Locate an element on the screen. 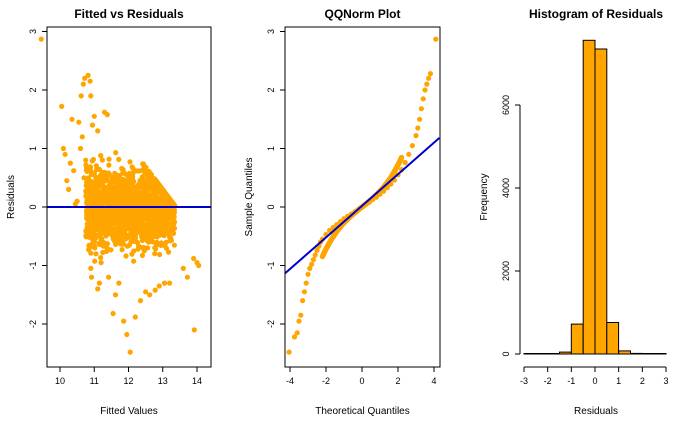 The width and height of the screenshot is (700, 432). y-axis-label: Residuals is located at coordinates (11, 197).